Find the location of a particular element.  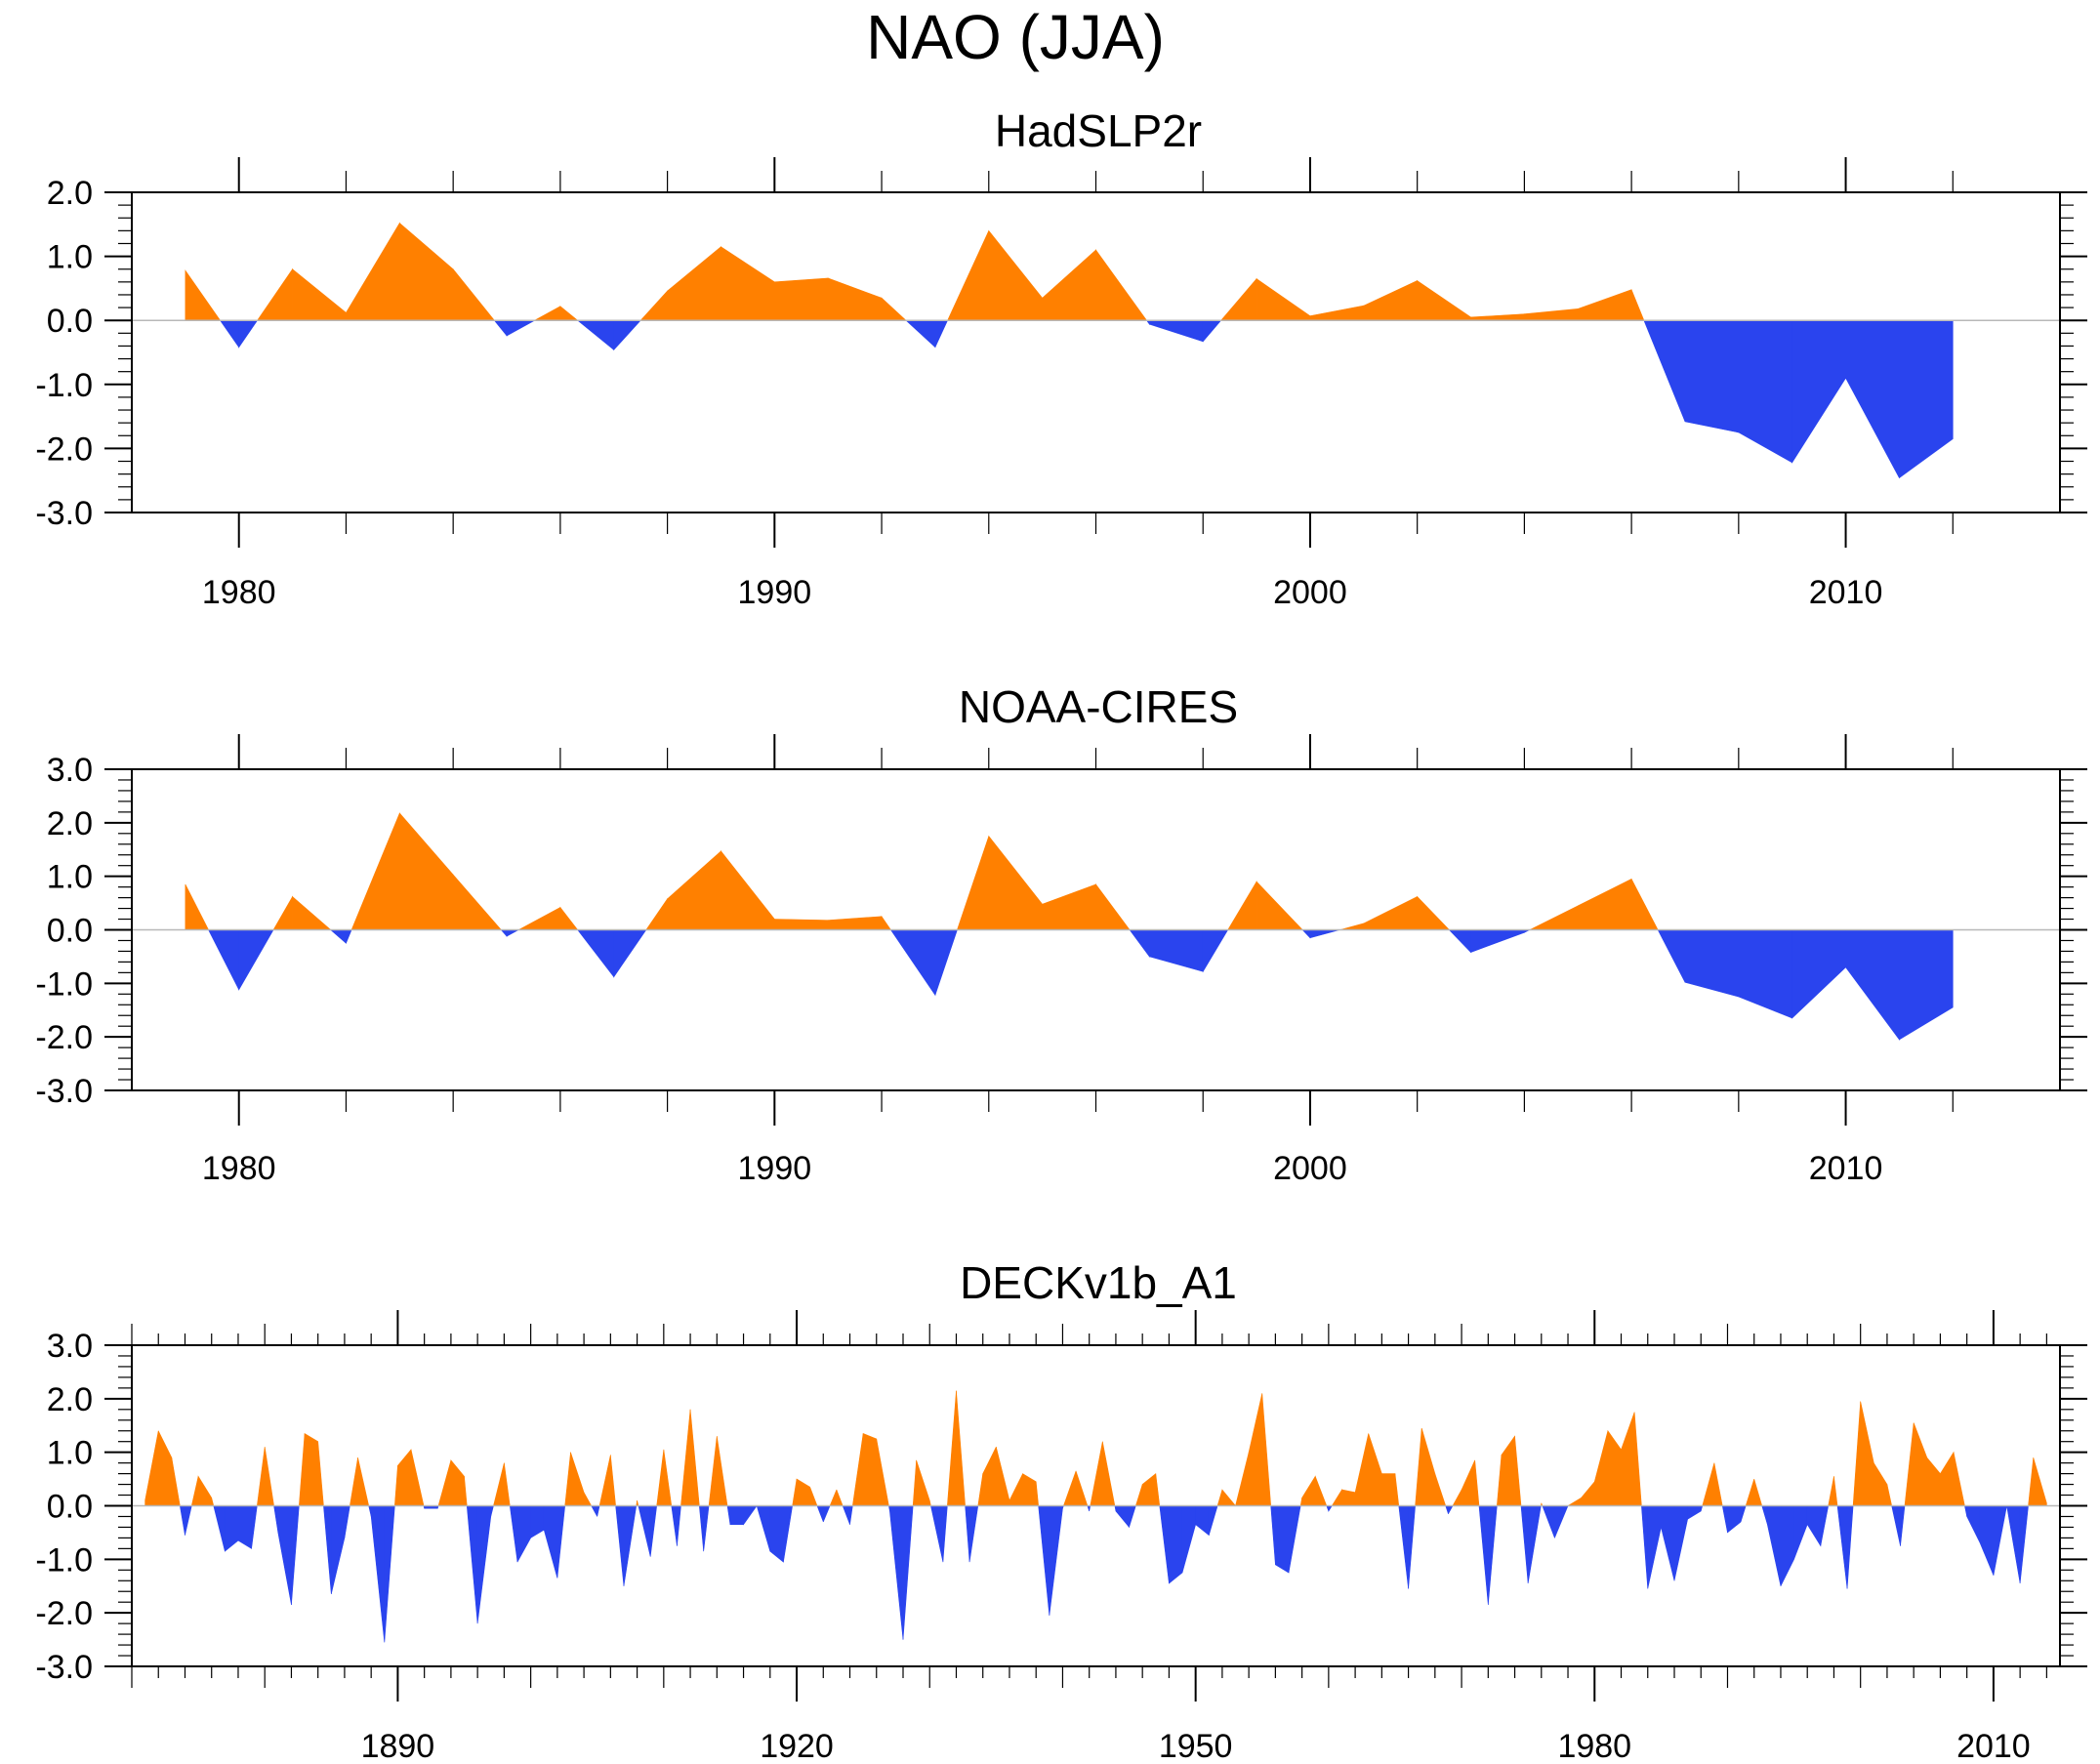

noaa-cires-y-tick-label: 0.0 is located at coordinates (70, 931).